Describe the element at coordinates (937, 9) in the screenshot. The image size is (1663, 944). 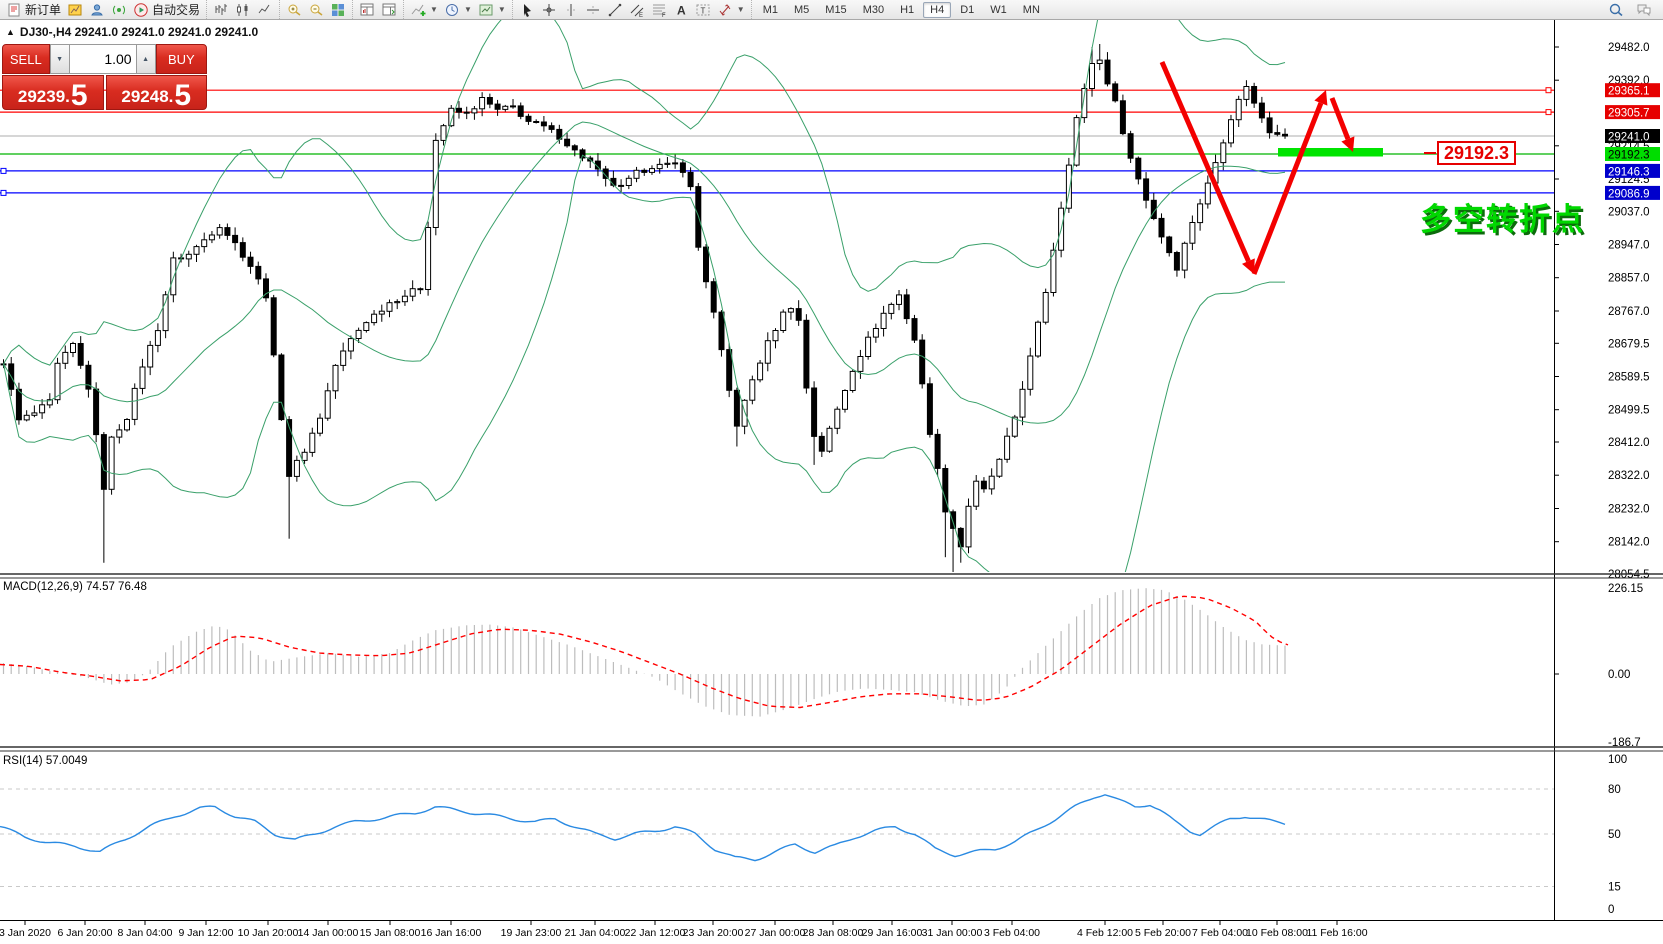
I see `timeframe-h4-button: H4` at that location.